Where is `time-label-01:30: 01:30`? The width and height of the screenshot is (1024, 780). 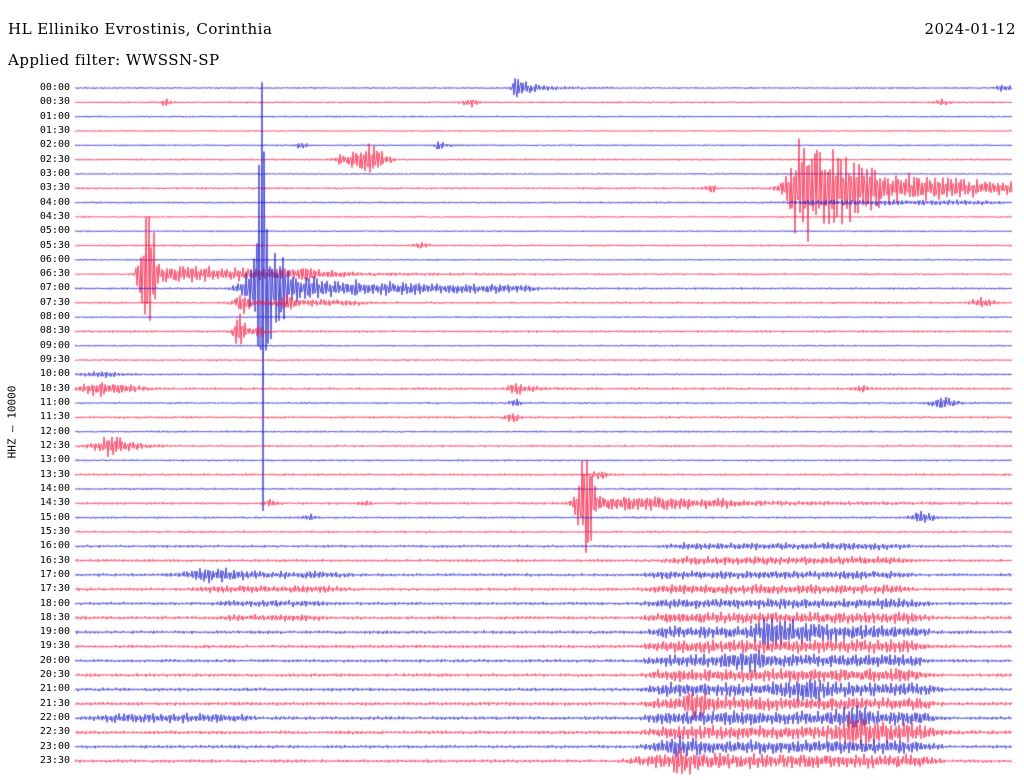
time-label-01:30: 01:30 is located at coordinates (54, 130).